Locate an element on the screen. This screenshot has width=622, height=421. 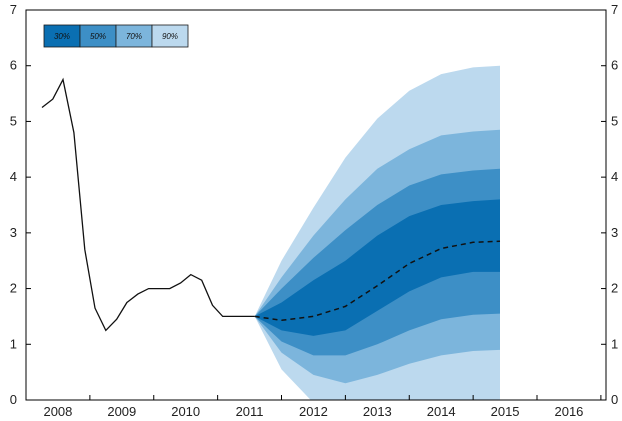
y-tick-label-right: 4 is located at coordinates (614, 176).